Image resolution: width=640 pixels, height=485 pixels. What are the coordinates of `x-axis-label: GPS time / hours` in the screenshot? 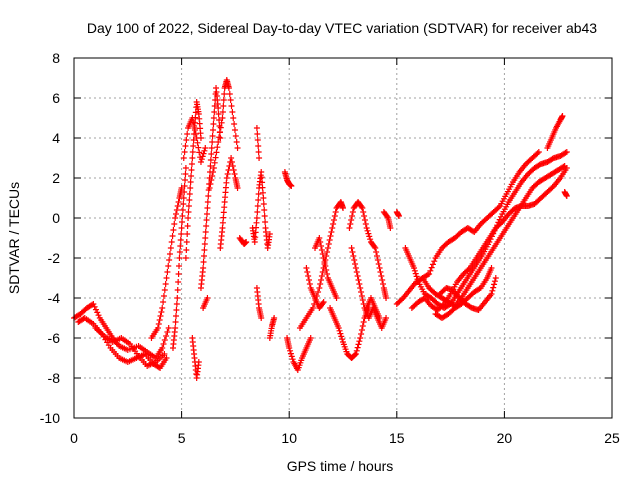 It's located at (340, 466).